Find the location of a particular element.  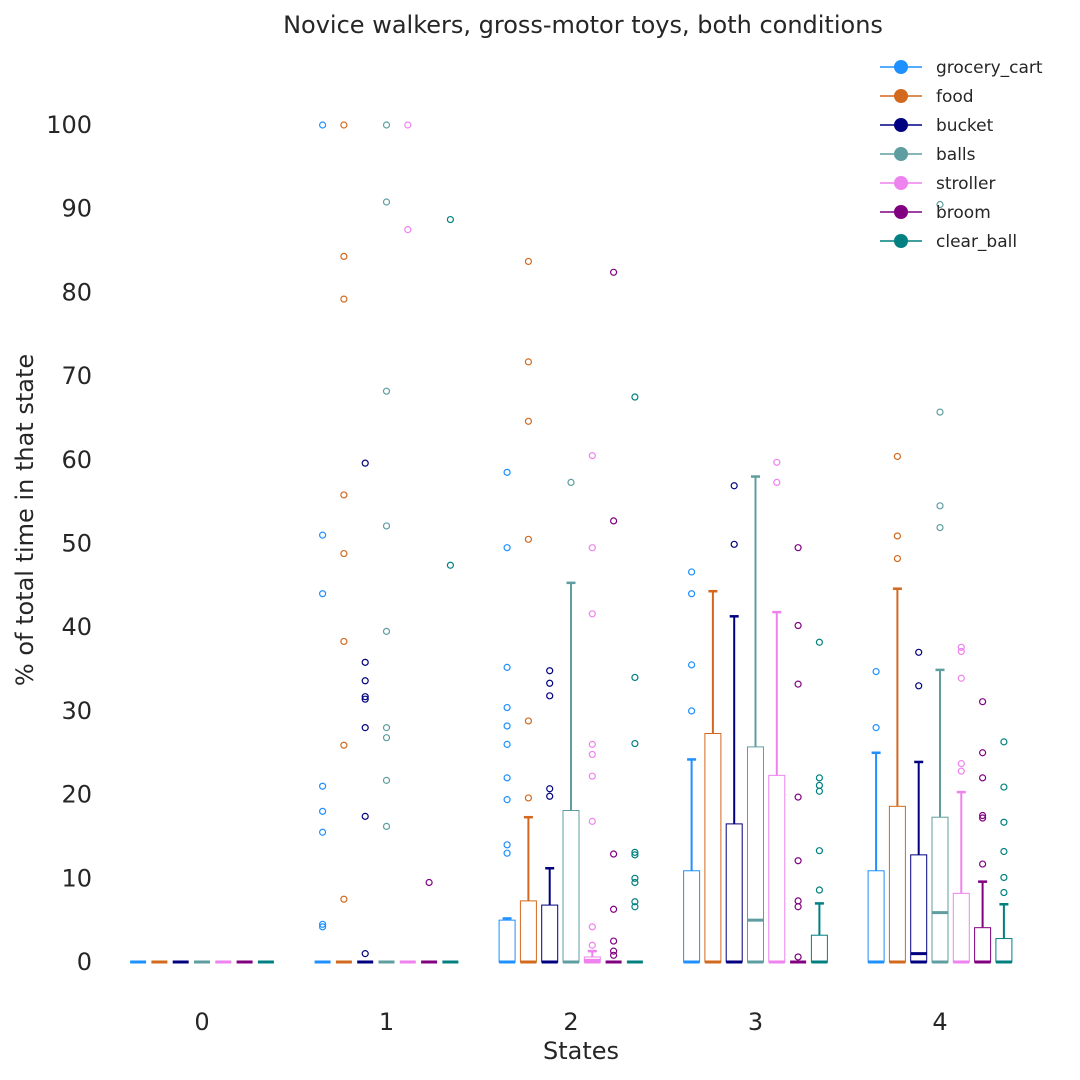

box-stroller is located at coordinates (777, 711).